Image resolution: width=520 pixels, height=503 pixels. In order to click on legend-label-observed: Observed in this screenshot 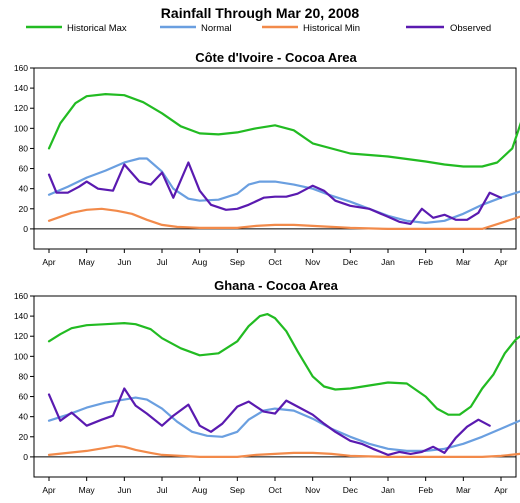, I will do `click(470, 28)`.